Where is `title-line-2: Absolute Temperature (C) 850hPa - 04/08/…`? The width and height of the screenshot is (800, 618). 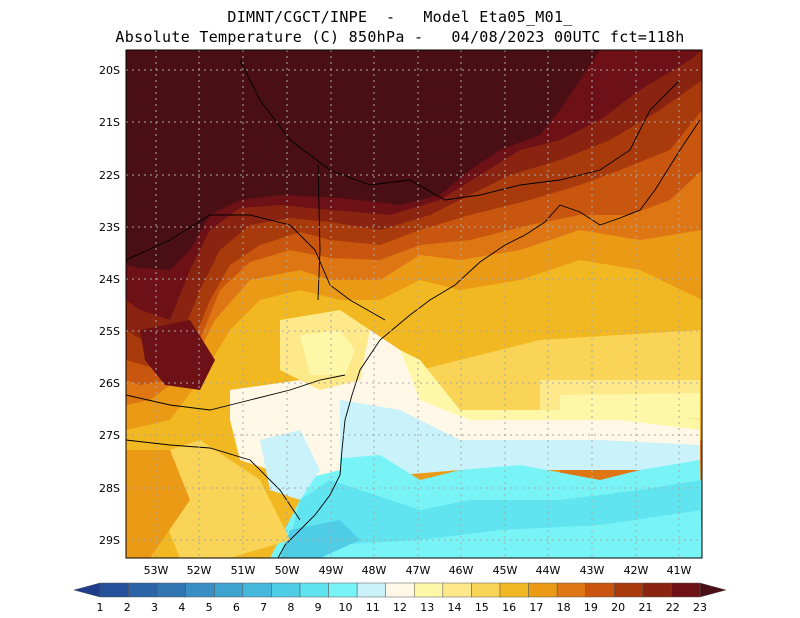 title-line-2: Absolute Temperature (C) 850hPa - 04/08/… is located at coordinates (400, 37).